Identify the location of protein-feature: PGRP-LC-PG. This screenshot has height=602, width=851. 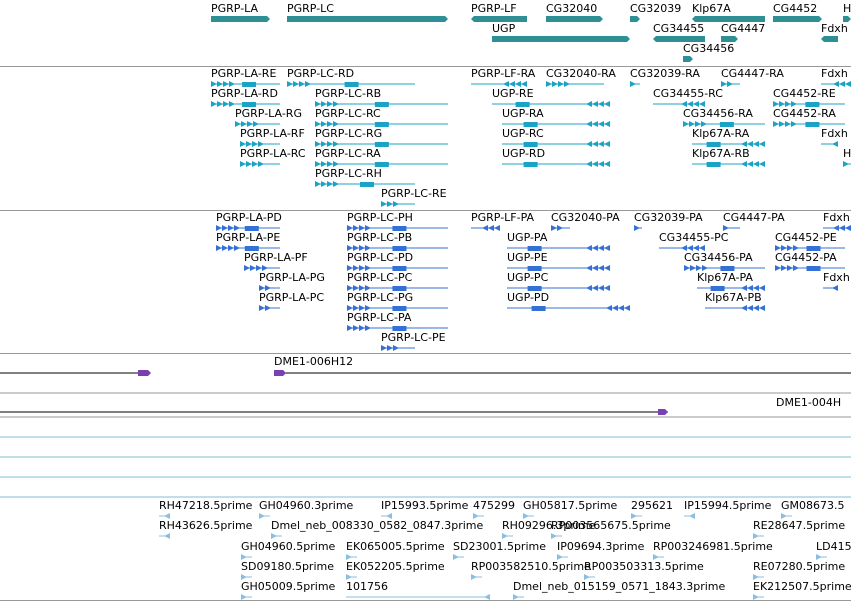
(397, 302).